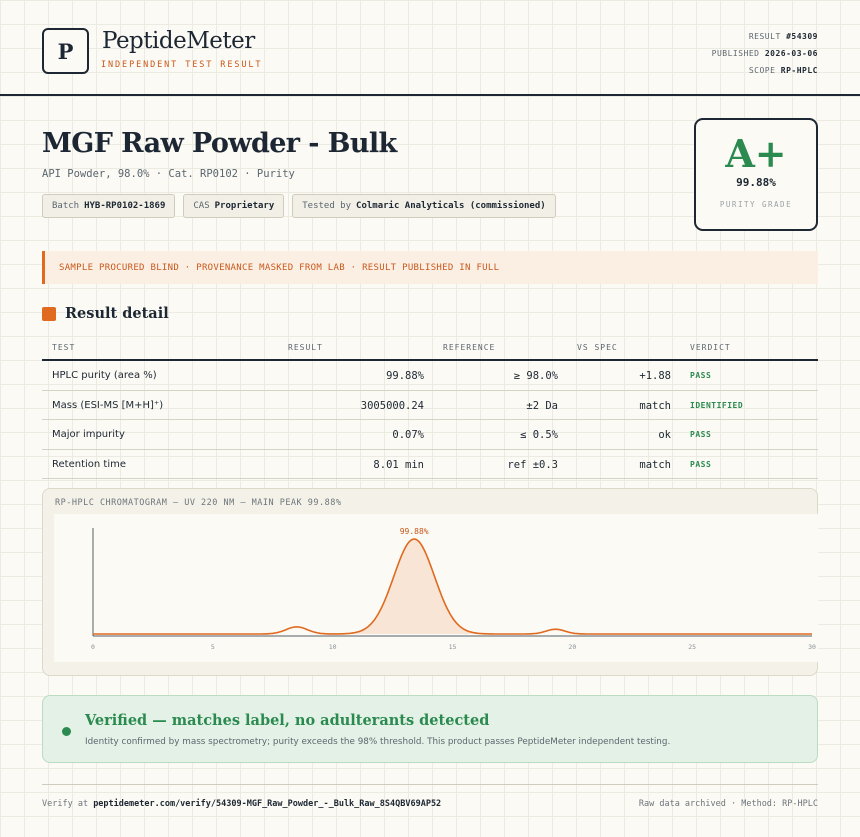 Image resolution: width=860 pixels, height=837 pixels. What do you see at coordinates (65, 51) in the screenshot?
I see `logo-mark: P` at bounding box center [65, 51].